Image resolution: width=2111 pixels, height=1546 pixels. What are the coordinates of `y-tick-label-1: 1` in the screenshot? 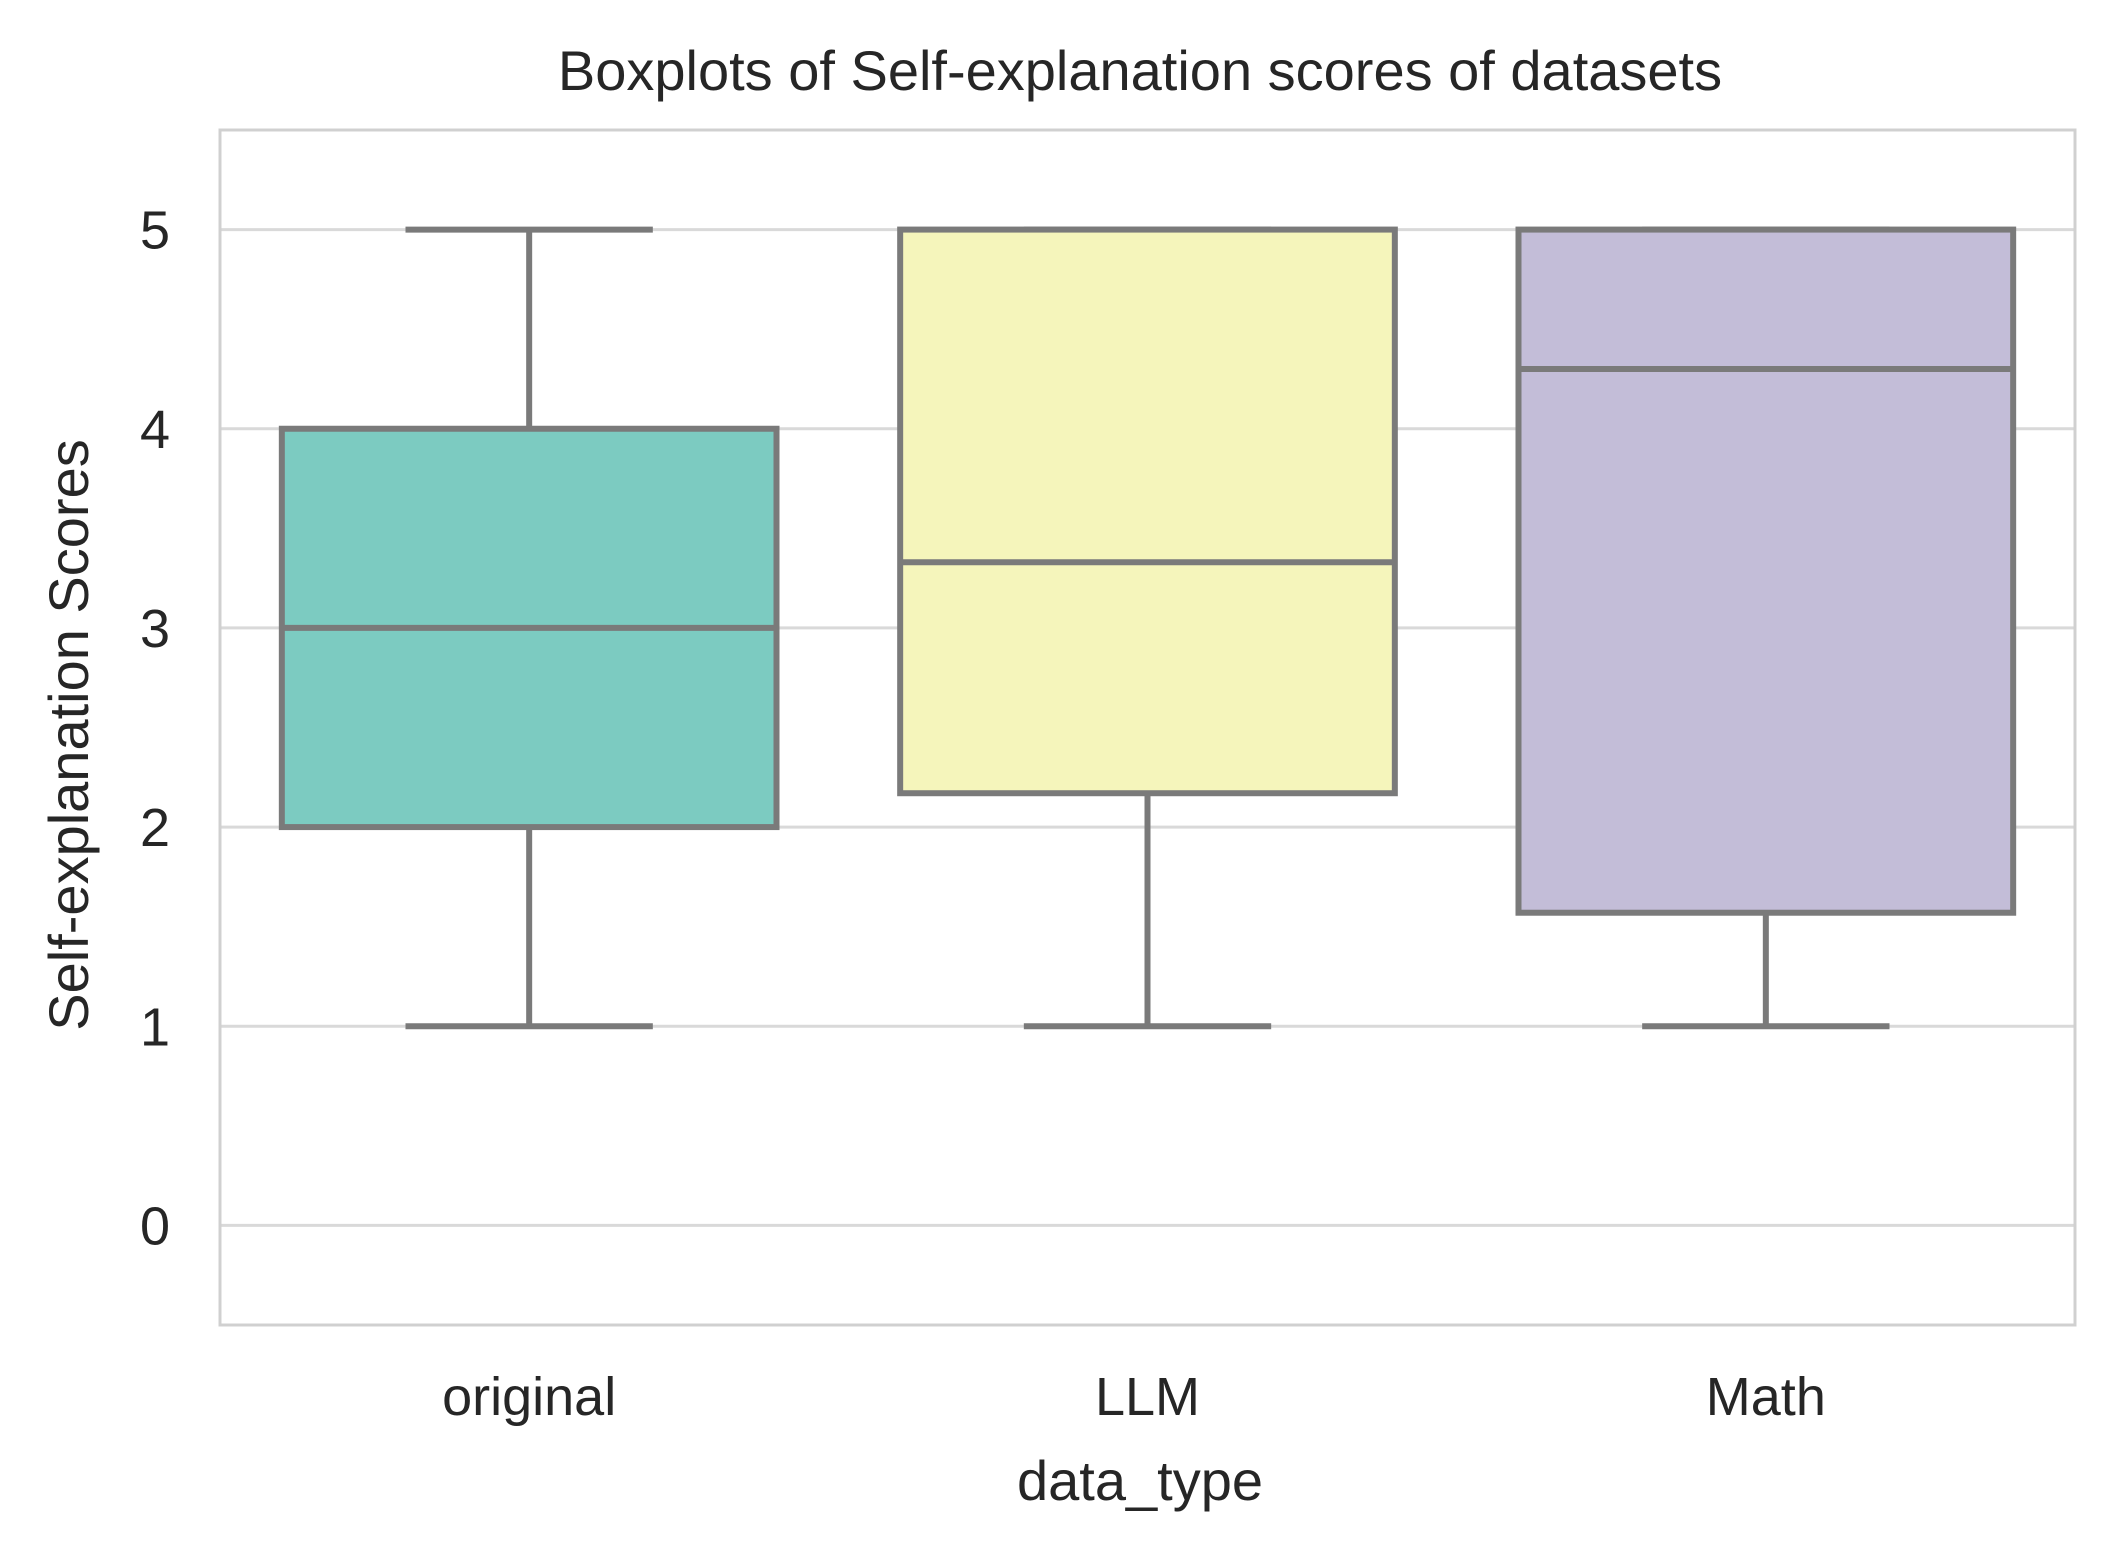 It's located at (155, 1027).